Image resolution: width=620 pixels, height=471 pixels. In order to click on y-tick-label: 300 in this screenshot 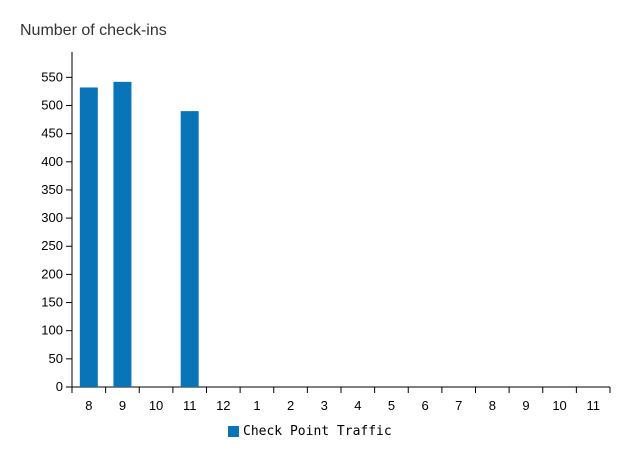, I will do `click(52, 217)`.